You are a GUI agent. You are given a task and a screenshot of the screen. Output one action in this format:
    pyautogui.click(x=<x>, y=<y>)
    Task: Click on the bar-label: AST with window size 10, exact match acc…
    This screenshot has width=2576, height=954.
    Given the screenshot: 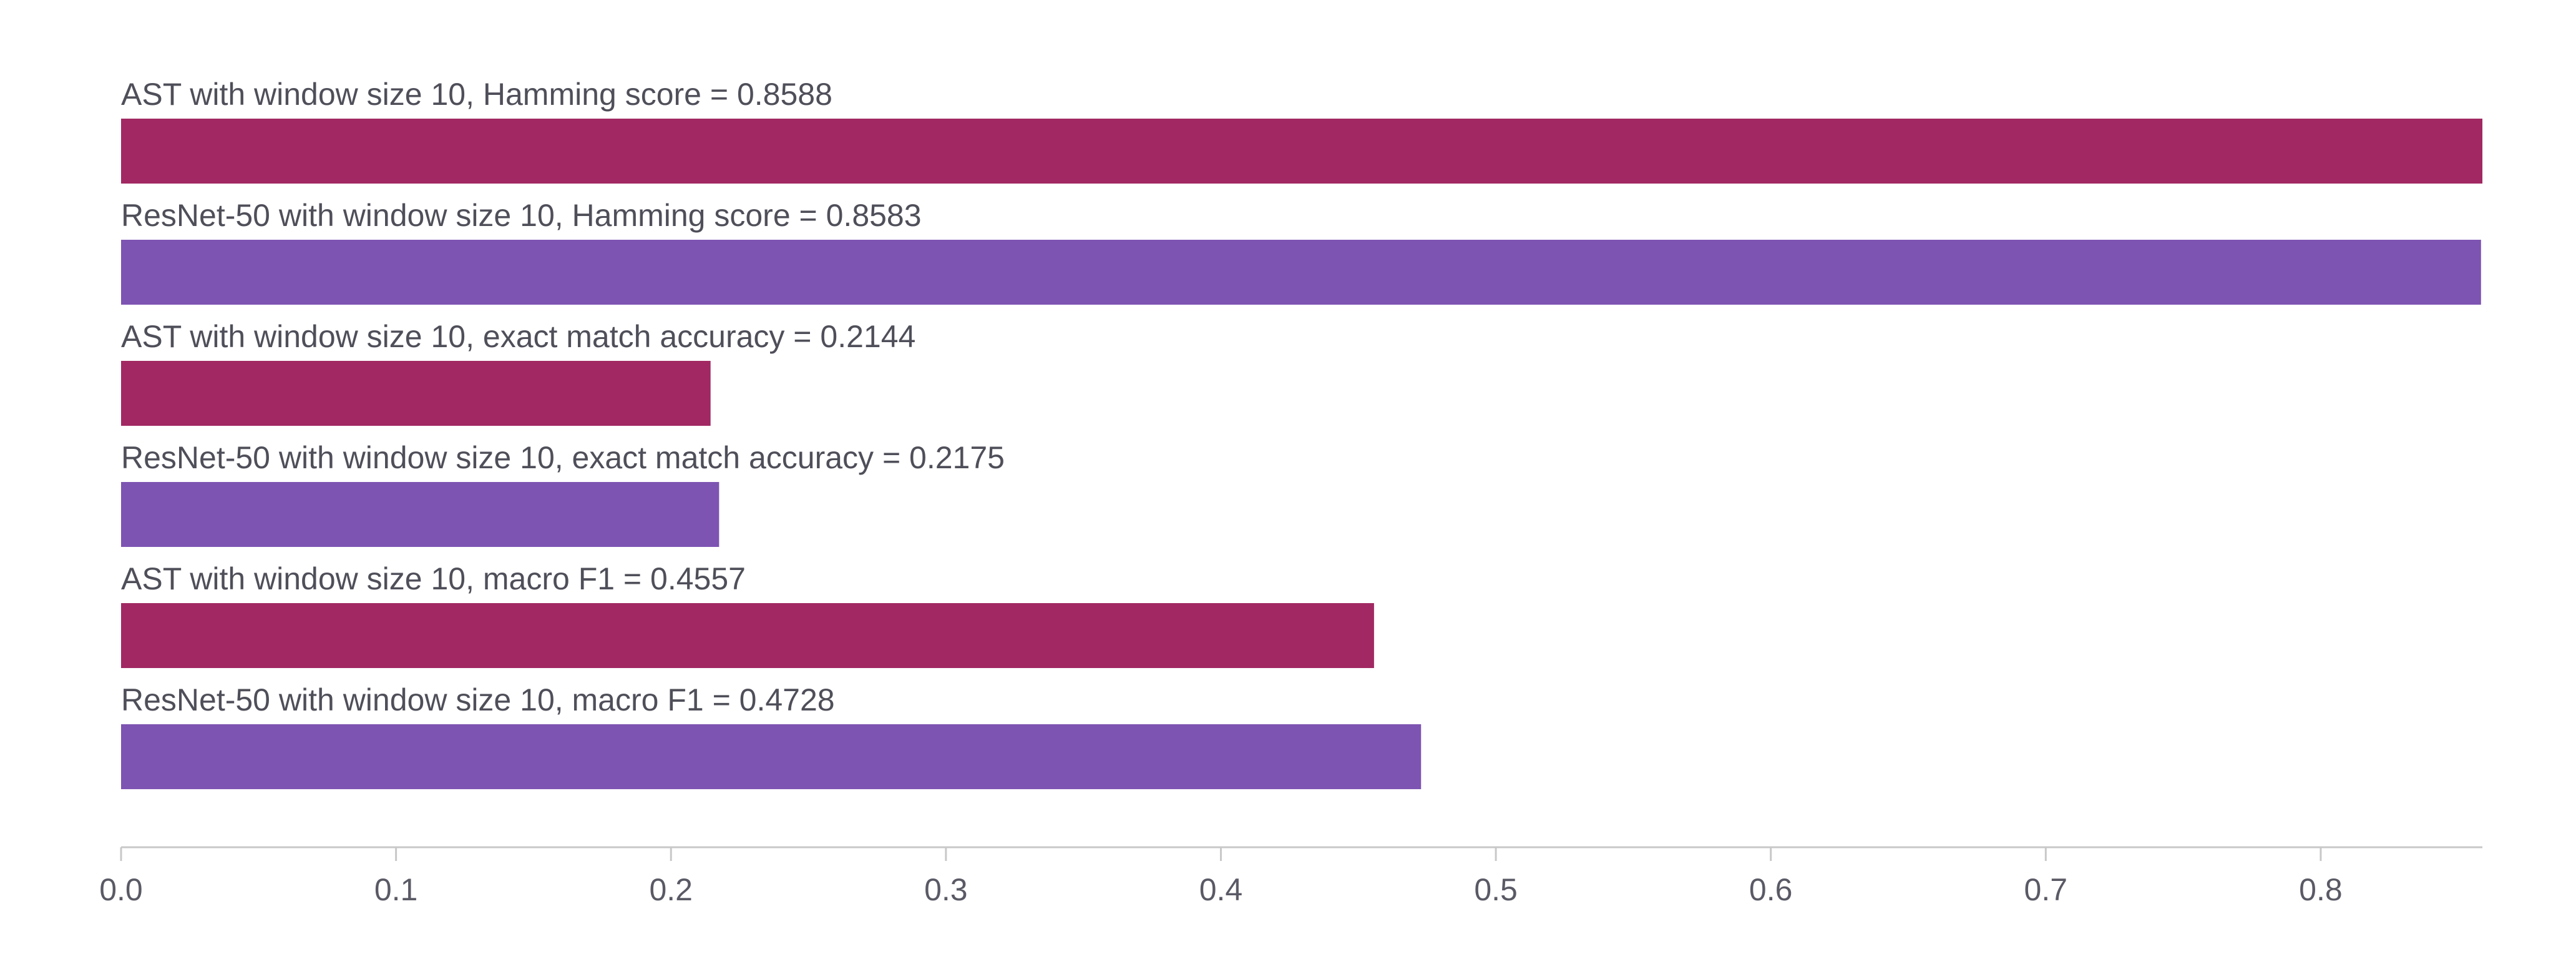 What is the action you would take?
    pyautogui.click(x=518, y=336)
    